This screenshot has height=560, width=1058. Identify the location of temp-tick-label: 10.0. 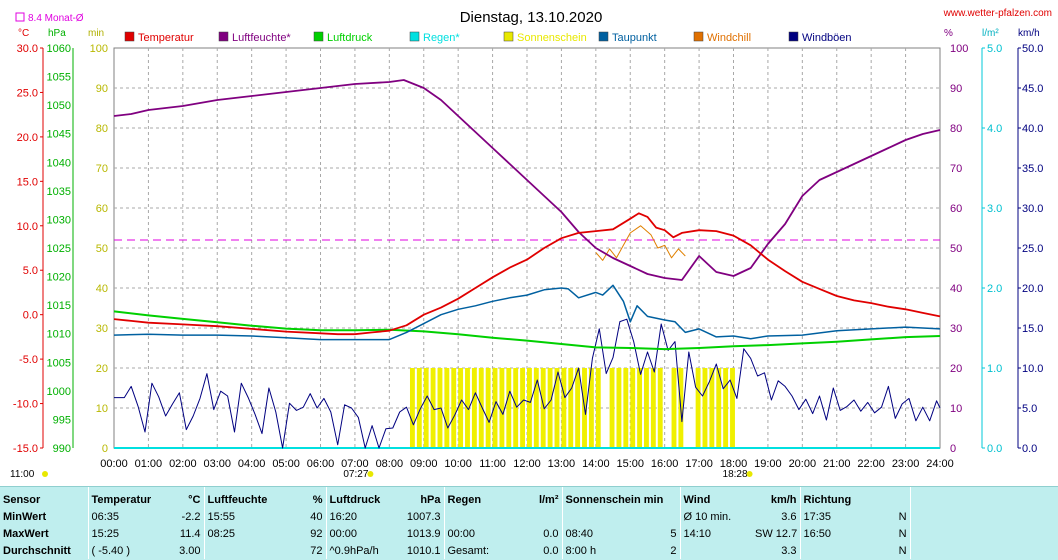
(27, 227).